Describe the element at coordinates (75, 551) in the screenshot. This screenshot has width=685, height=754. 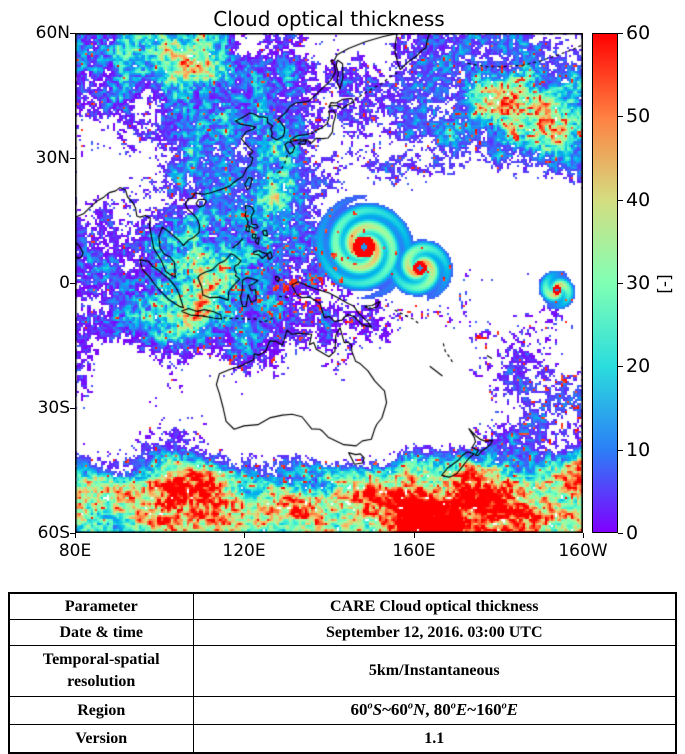
I see `x-tick-label-80E: 80E` at that location.